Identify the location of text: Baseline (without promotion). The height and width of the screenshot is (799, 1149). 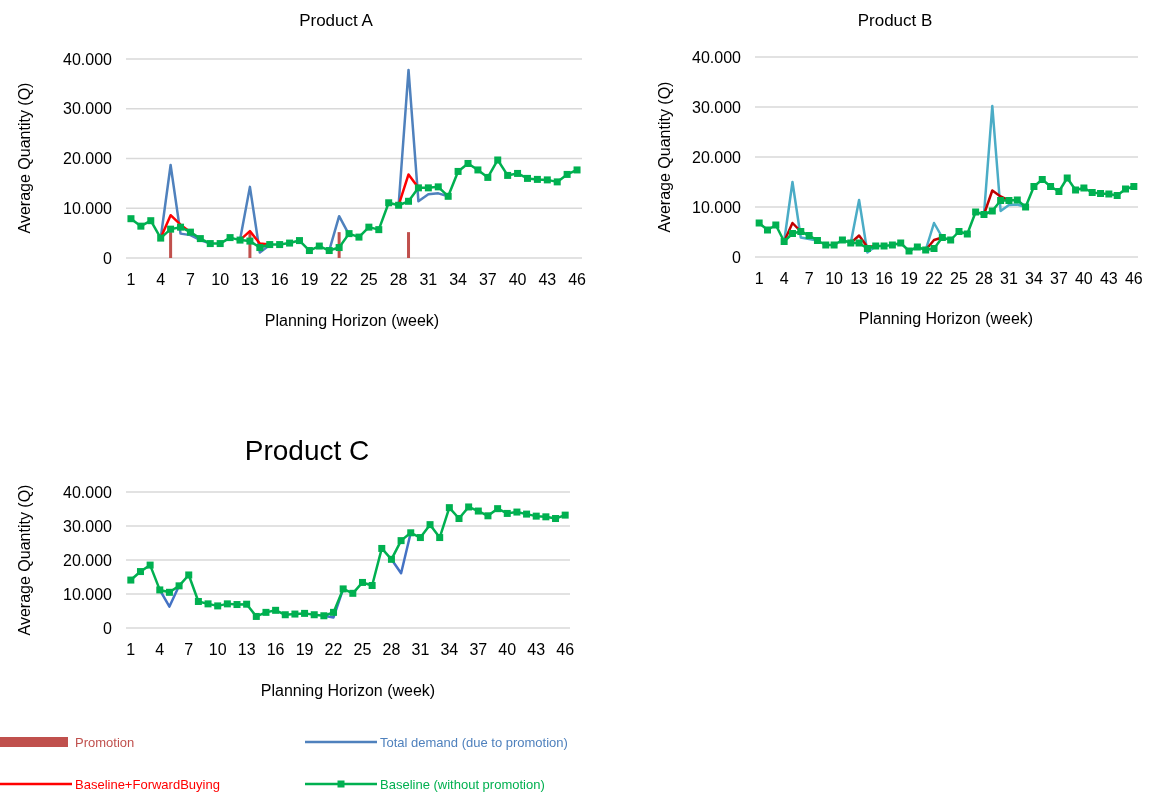
(462, 784).